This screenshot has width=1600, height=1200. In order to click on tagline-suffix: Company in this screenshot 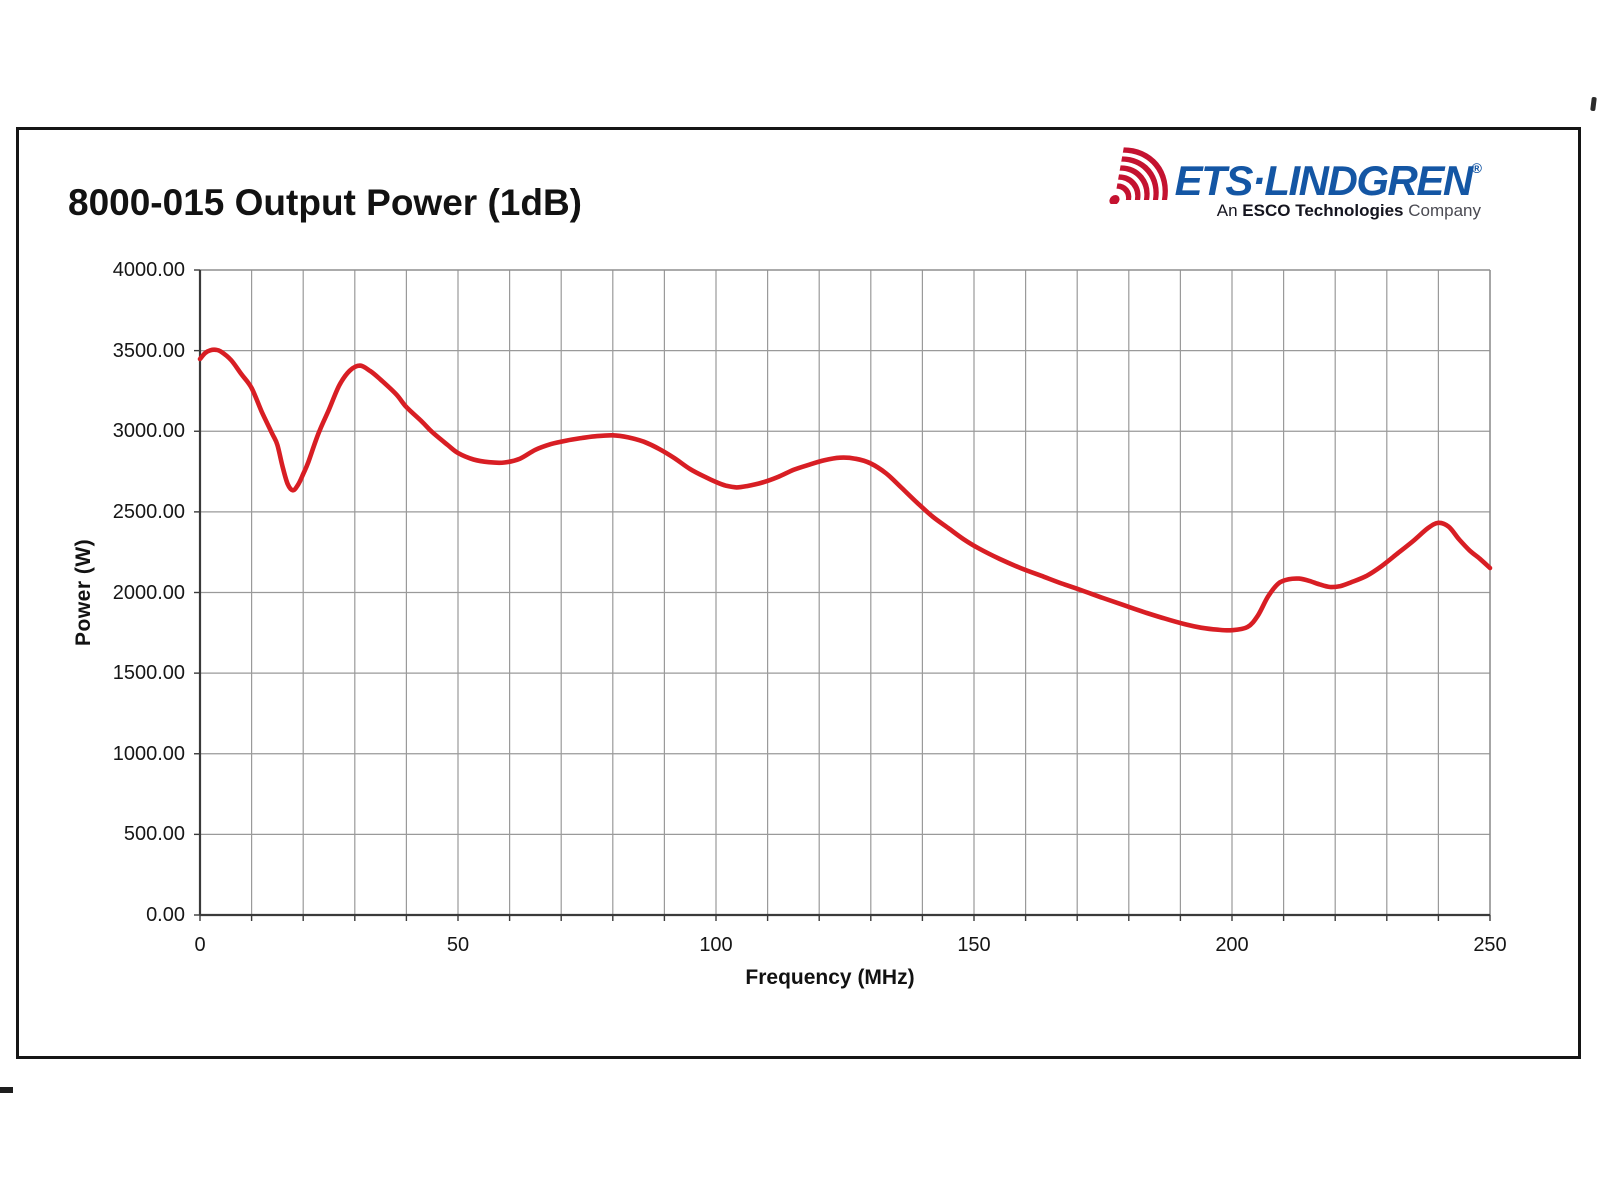, I will do `click(1442, 210)`.